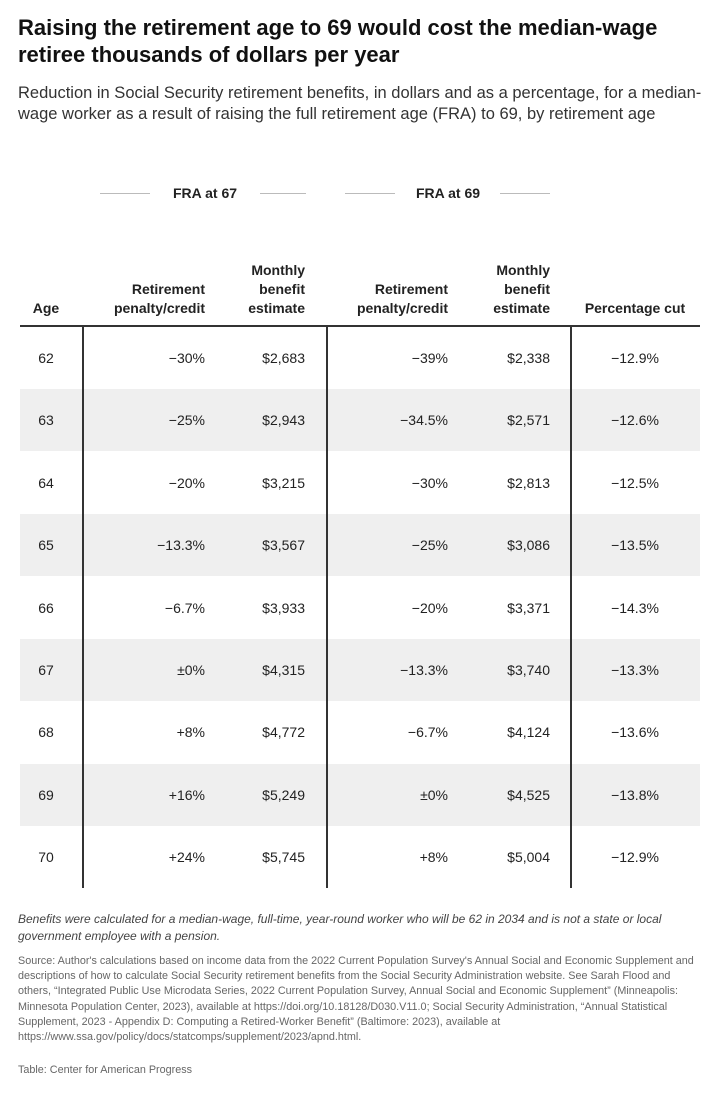 The width and height of the screenshot is (720, 1097). What do you see at coordinates (46, 732) in the screenshot?
I see `cell: 68` at bounding box center [46, 732].